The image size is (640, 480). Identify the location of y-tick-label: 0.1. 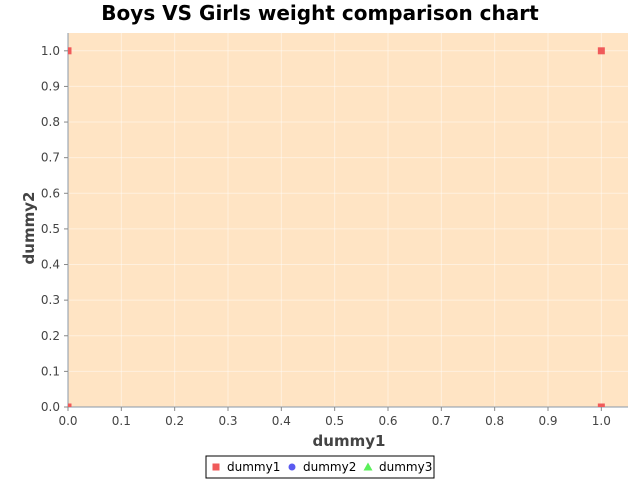
(50, 371).